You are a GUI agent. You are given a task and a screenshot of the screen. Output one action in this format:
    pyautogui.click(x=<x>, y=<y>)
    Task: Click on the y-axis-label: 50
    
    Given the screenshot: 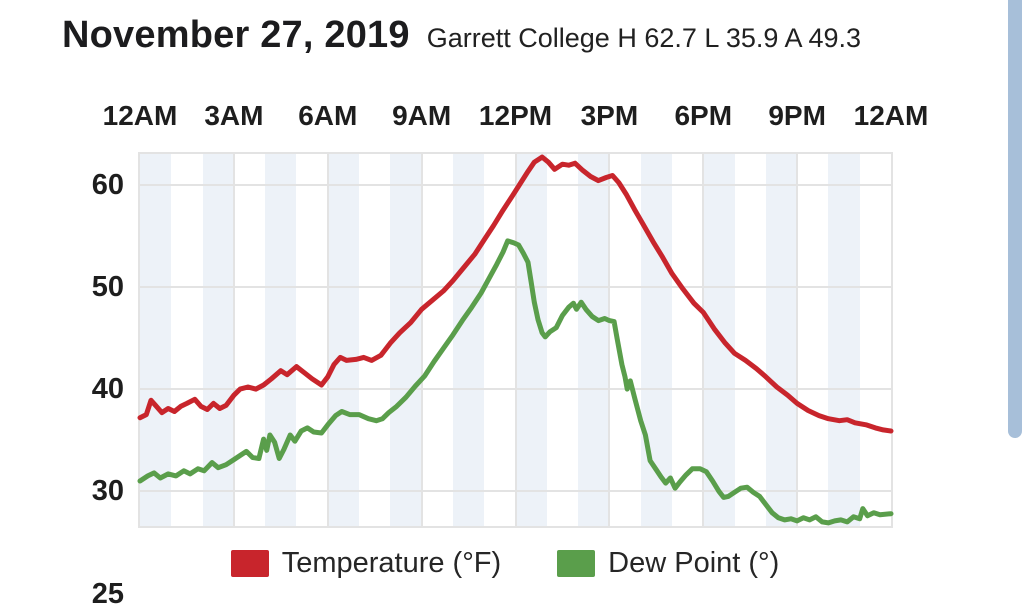 What is the action you would take?
    pyautogui.click(x=107, y=286)
    